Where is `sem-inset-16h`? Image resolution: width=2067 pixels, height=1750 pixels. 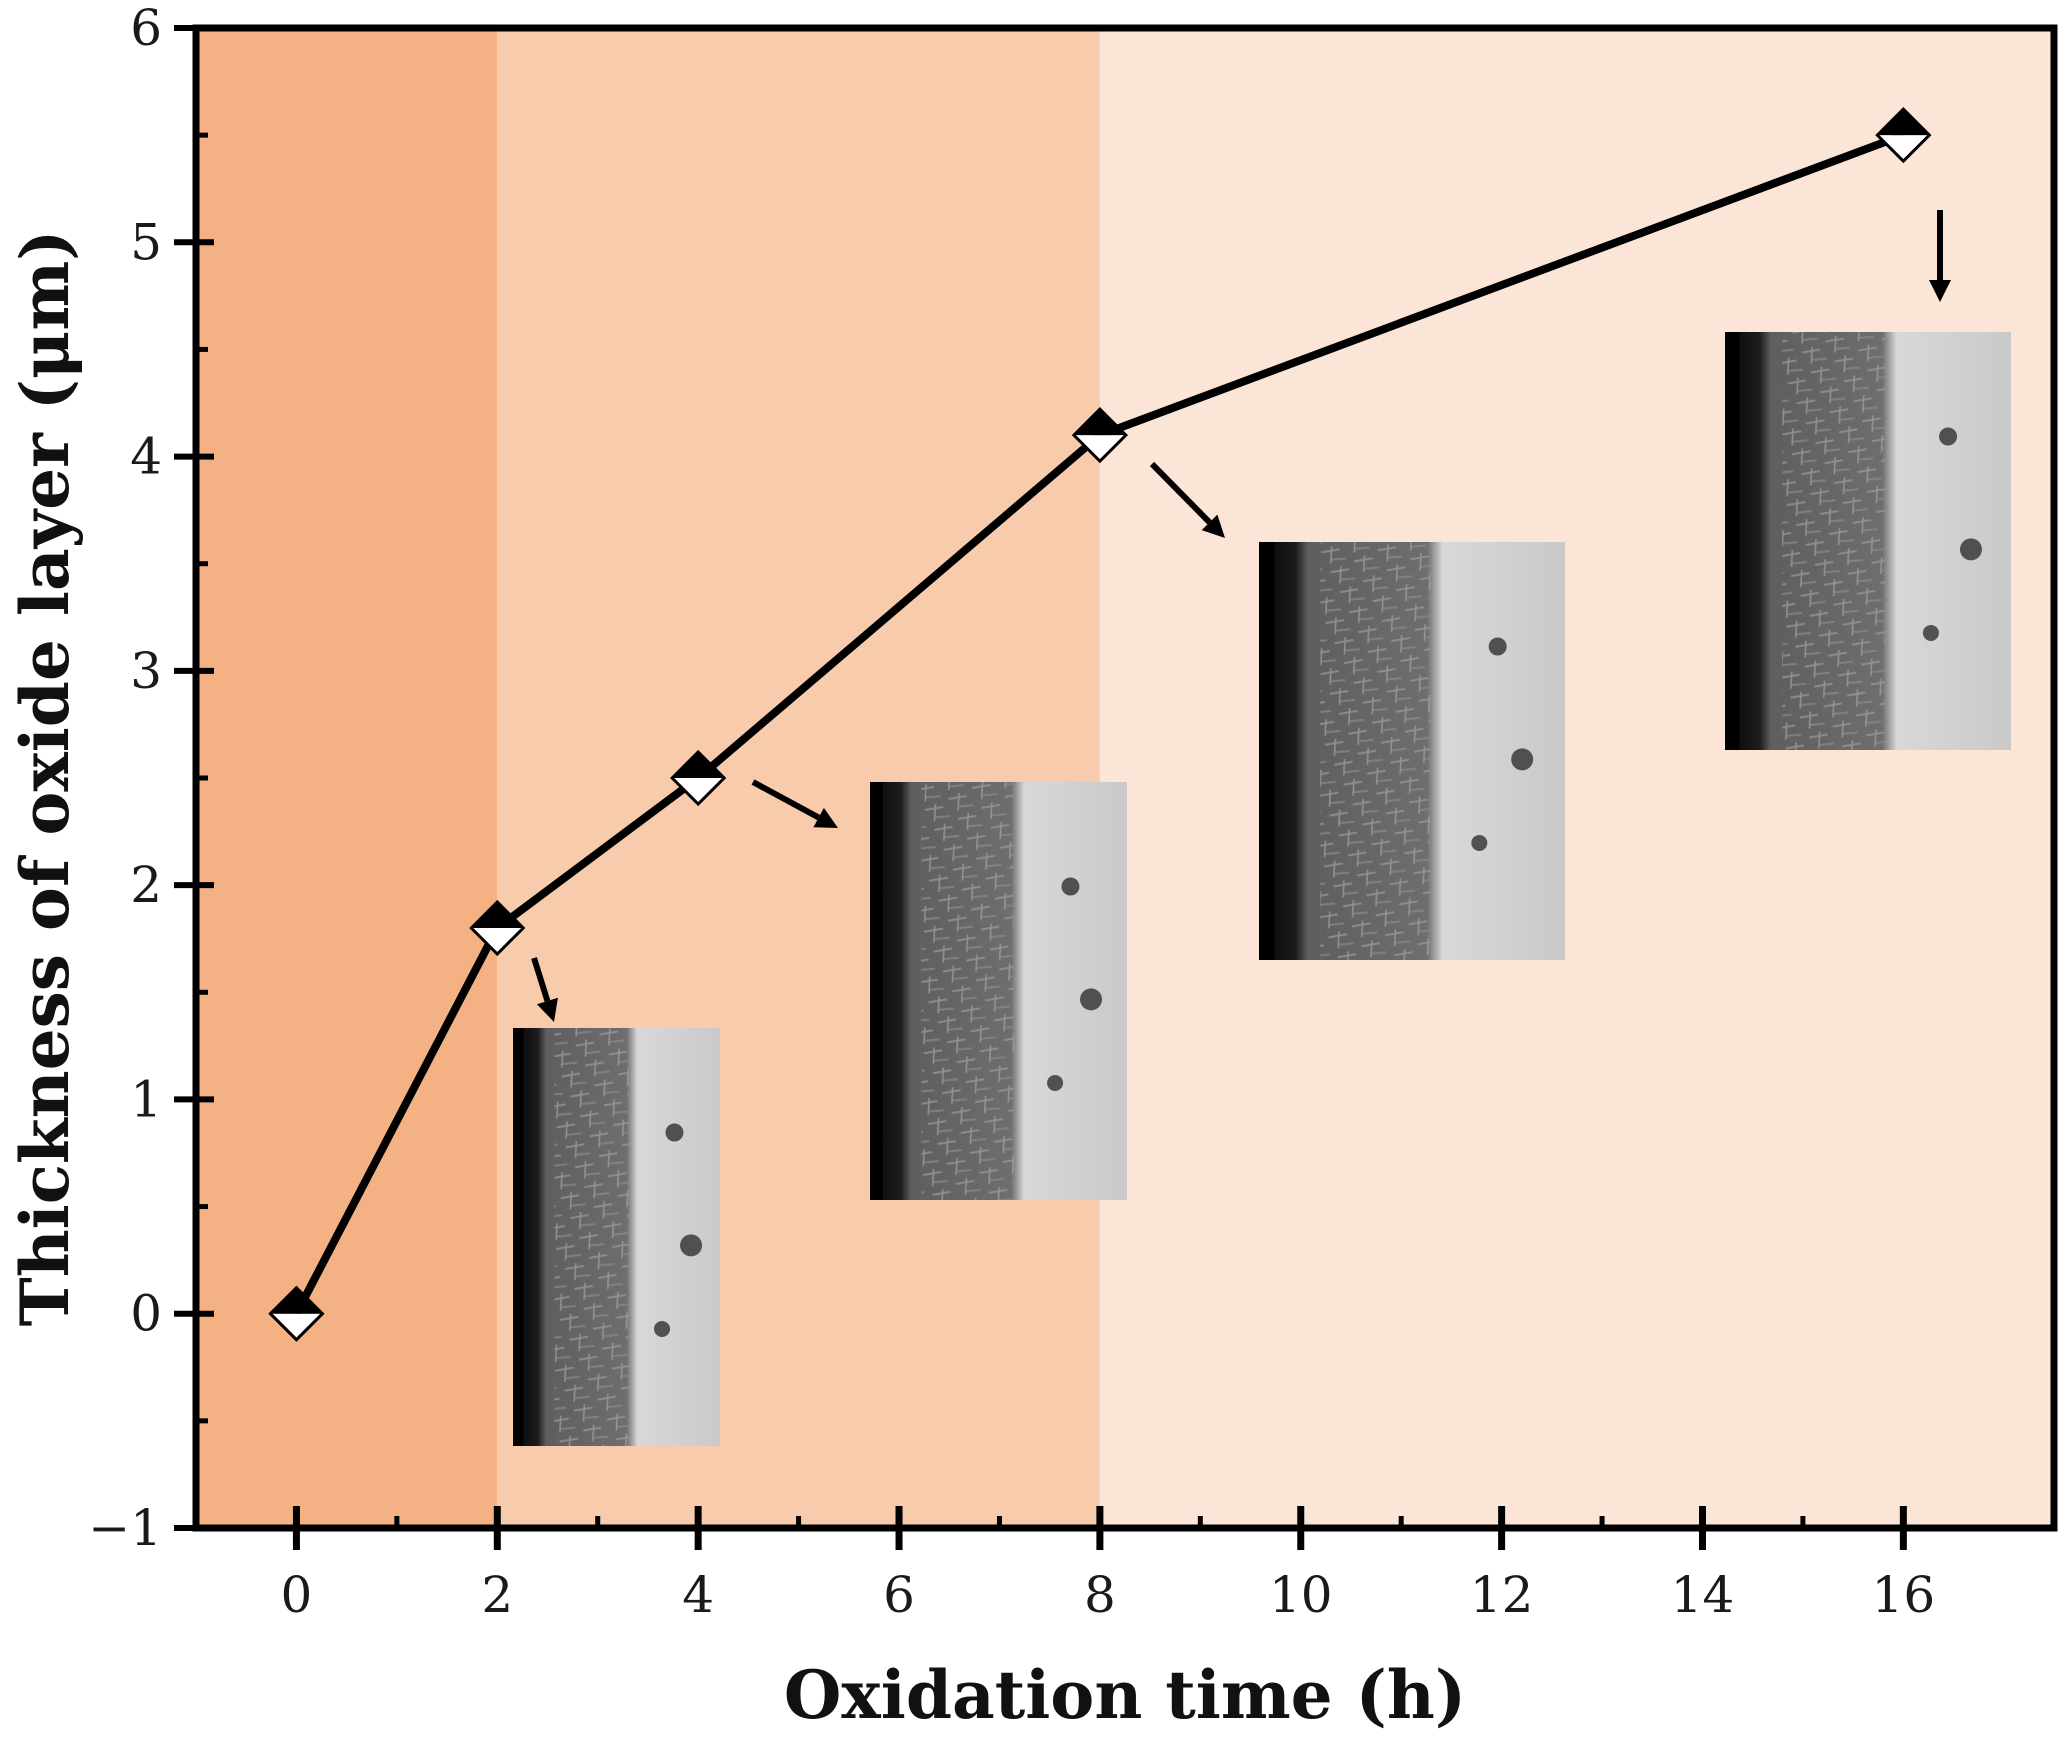 sem-inset-16h is located at coordinates (1868, 541).